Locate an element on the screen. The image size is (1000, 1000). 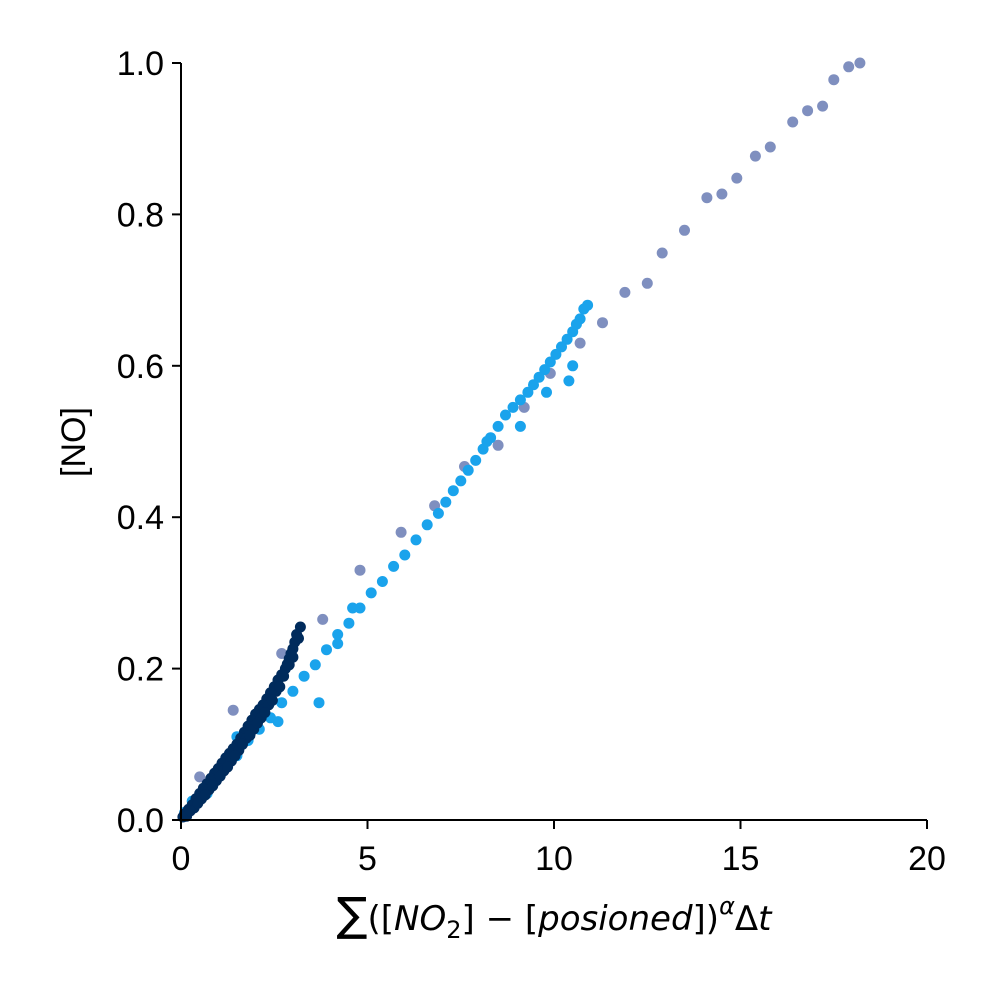
y-axis-label: [NO] is located at coordinates (74, 442).